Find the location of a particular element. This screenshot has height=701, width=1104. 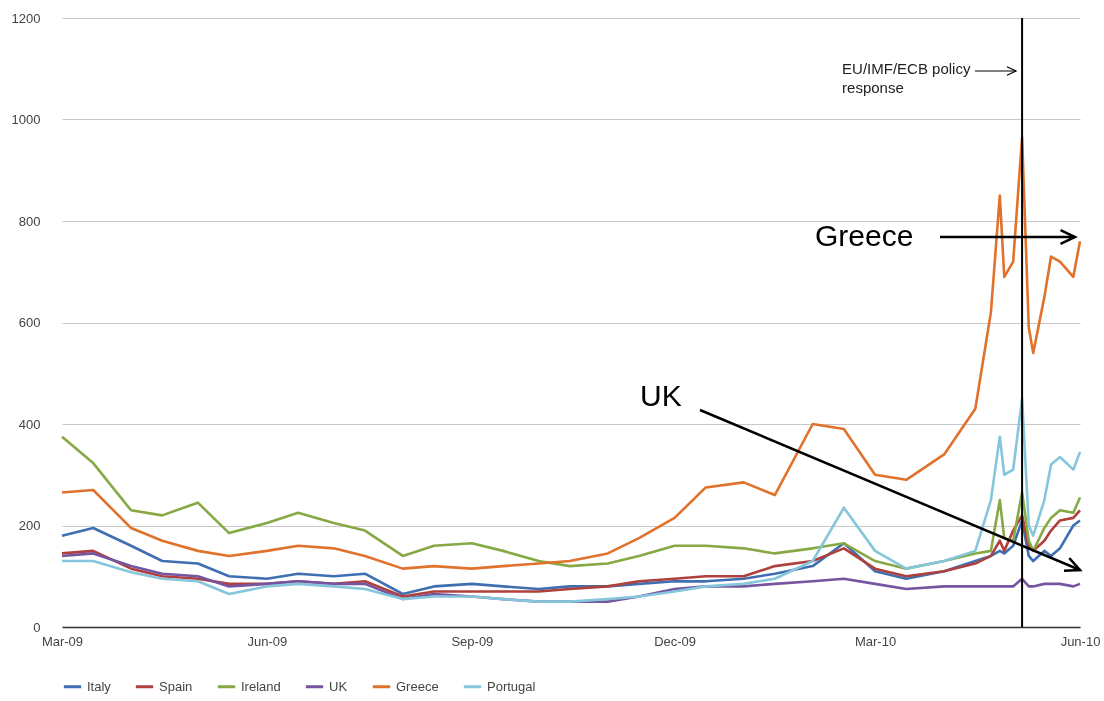

x-tick-label: Mar-09 is located at coordinates (62, 641).